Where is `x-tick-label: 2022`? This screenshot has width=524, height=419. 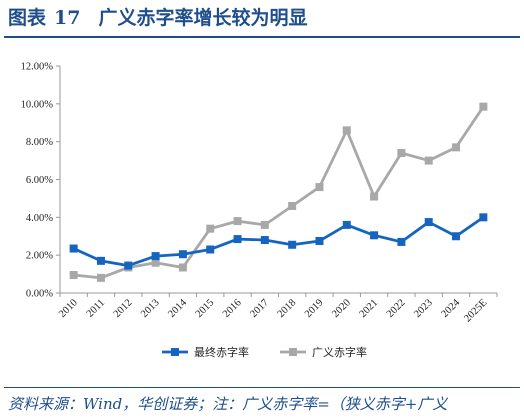
x-tick-label: 2022 is located at coordinates (396, 308).